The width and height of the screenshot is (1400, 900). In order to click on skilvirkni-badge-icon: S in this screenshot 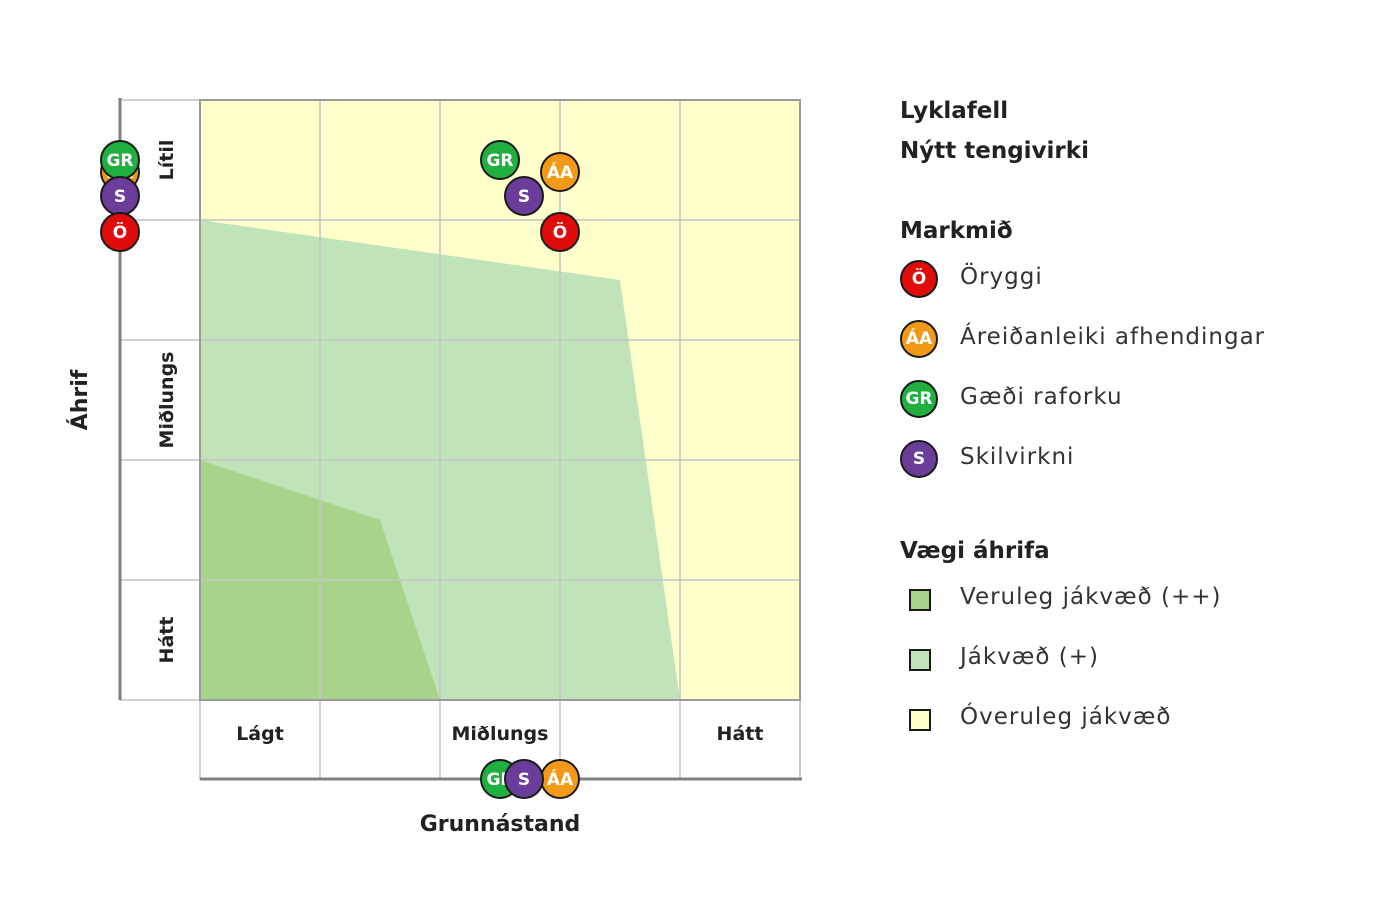, I will do `click(919, 459)`.